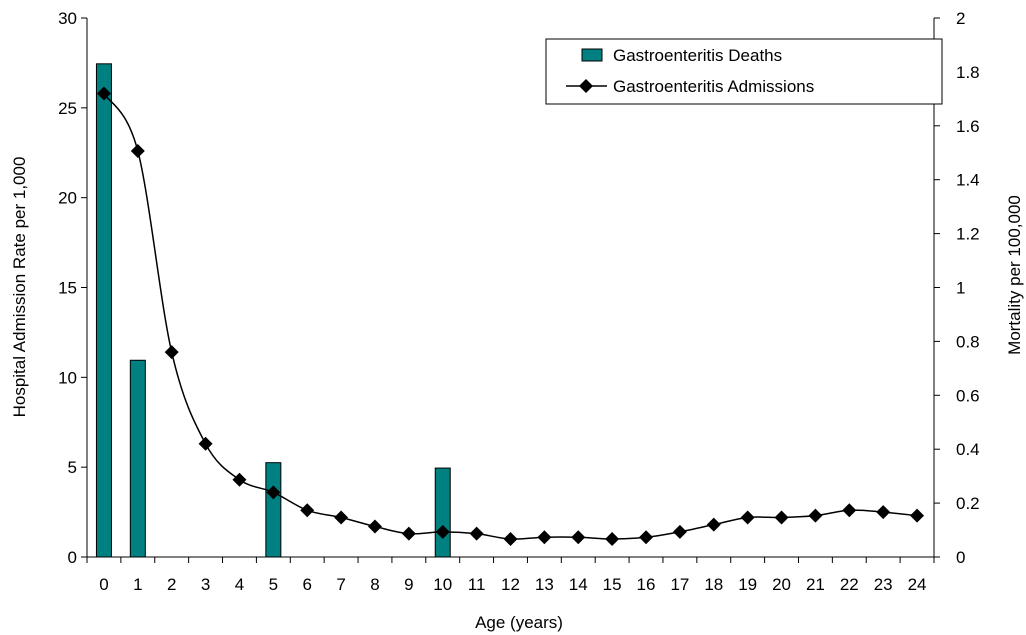 This screenshot has height=635, width=1026. What do you see at coordinates (442, 584) in the screenshot?
I see `x-tick-label: 10` at bounding box center [442, 584].